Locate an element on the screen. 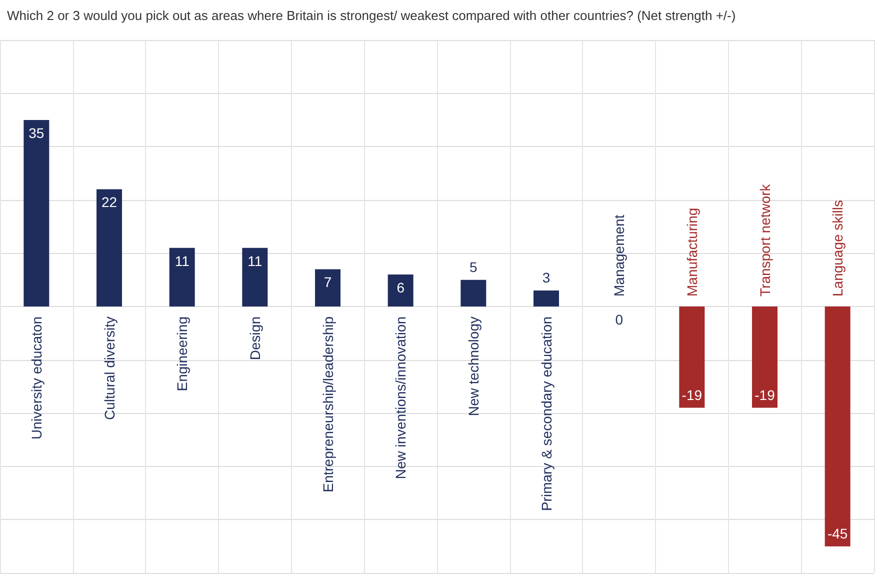 The height and width of the screenshot is (579, 878). x-tick-label: Language skills is located at coordinates (838, 248).